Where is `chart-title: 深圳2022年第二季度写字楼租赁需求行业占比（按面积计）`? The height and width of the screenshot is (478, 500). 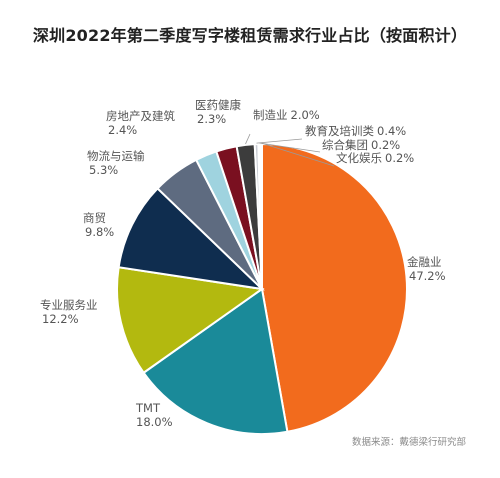 chart-title: 深圳2022年第二季度写字楼租赁需求行业占比（按面积计） is located at coordinates (250, 35).